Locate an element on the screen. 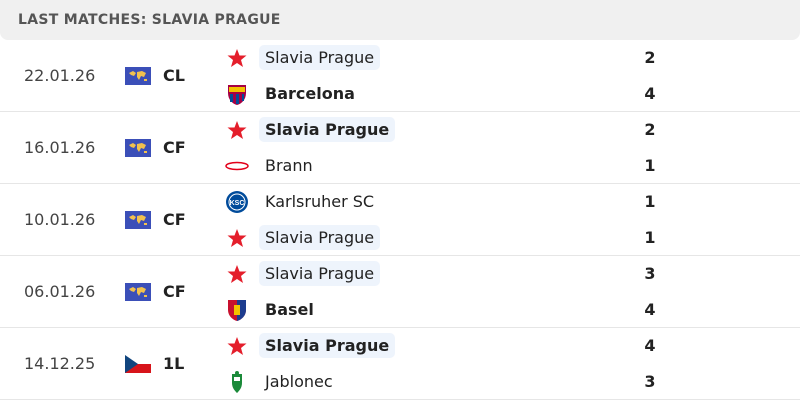 The image size is (800, 400). team-away: Barcelona is located at coordinates (512, 94).